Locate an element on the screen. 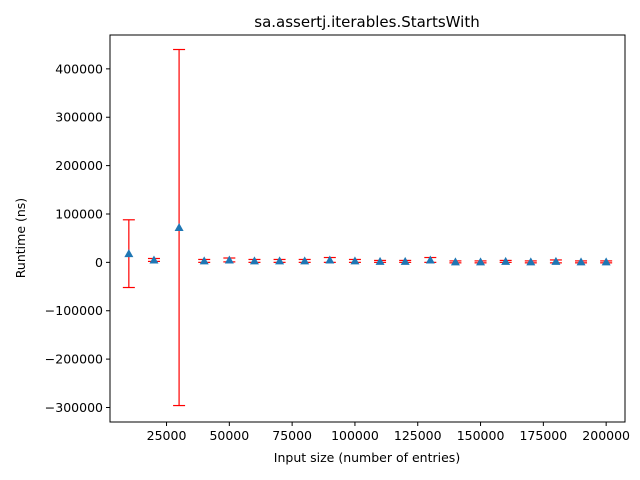  y-tick-label: −300000 is located at coordinates (74, 407).